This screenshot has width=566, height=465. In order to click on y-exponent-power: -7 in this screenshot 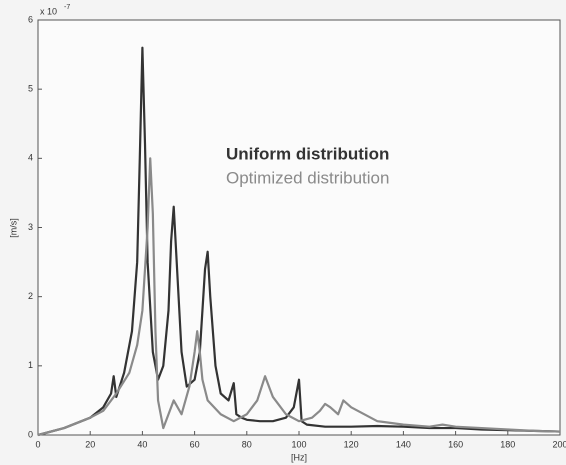, I will do `click(67, 7)`.